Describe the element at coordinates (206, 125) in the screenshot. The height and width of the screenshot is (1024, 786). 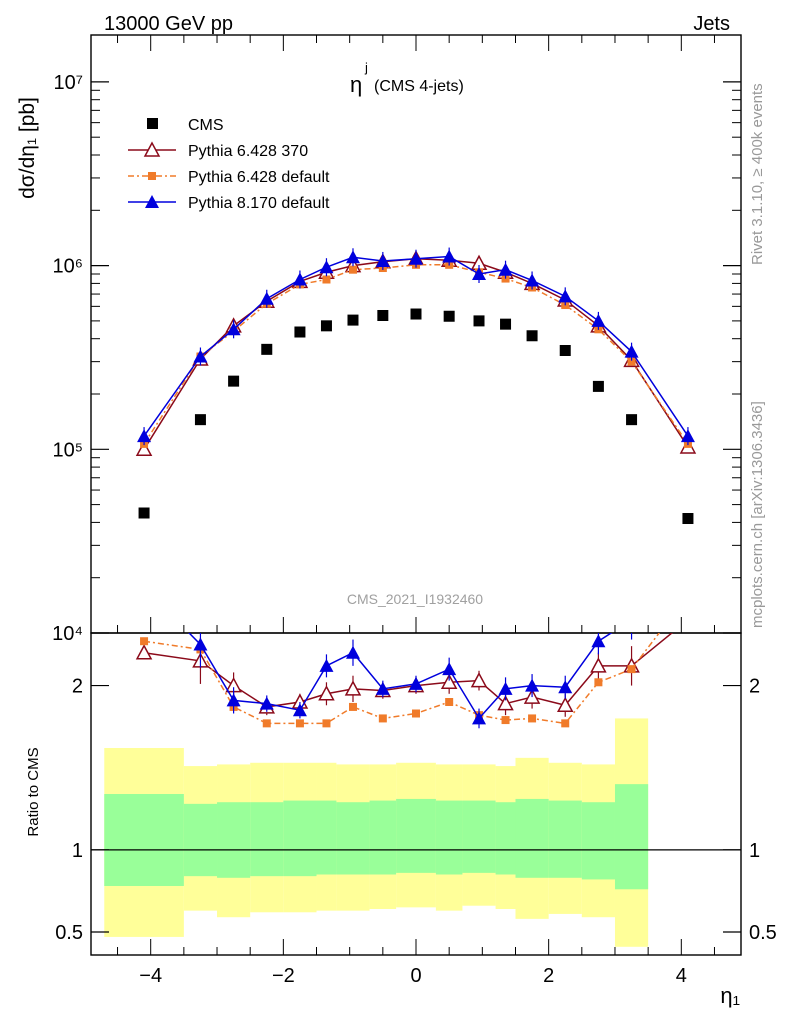
I see `legend-label-cms: CMS` at that location.